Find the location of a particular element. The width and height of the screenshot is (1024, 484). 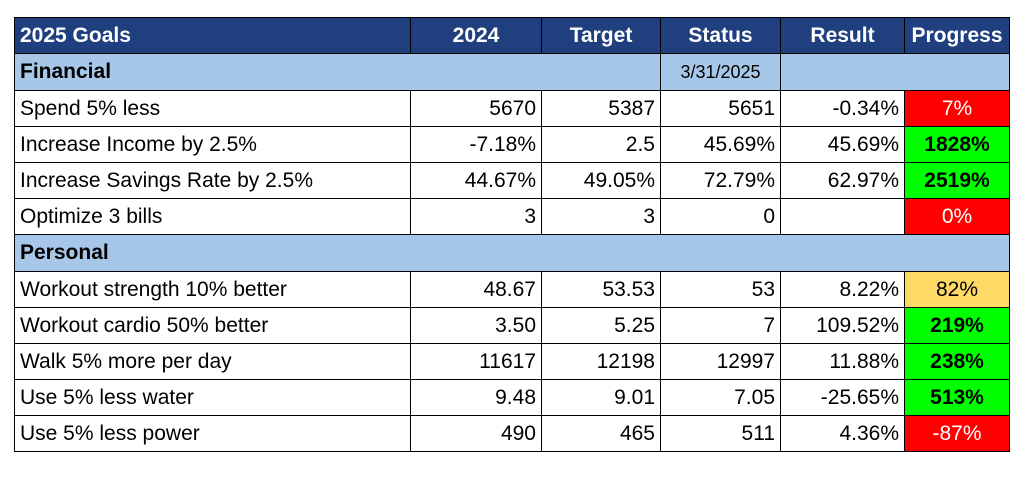

result-cell: -0.34% is located at coordinates (842, 108).